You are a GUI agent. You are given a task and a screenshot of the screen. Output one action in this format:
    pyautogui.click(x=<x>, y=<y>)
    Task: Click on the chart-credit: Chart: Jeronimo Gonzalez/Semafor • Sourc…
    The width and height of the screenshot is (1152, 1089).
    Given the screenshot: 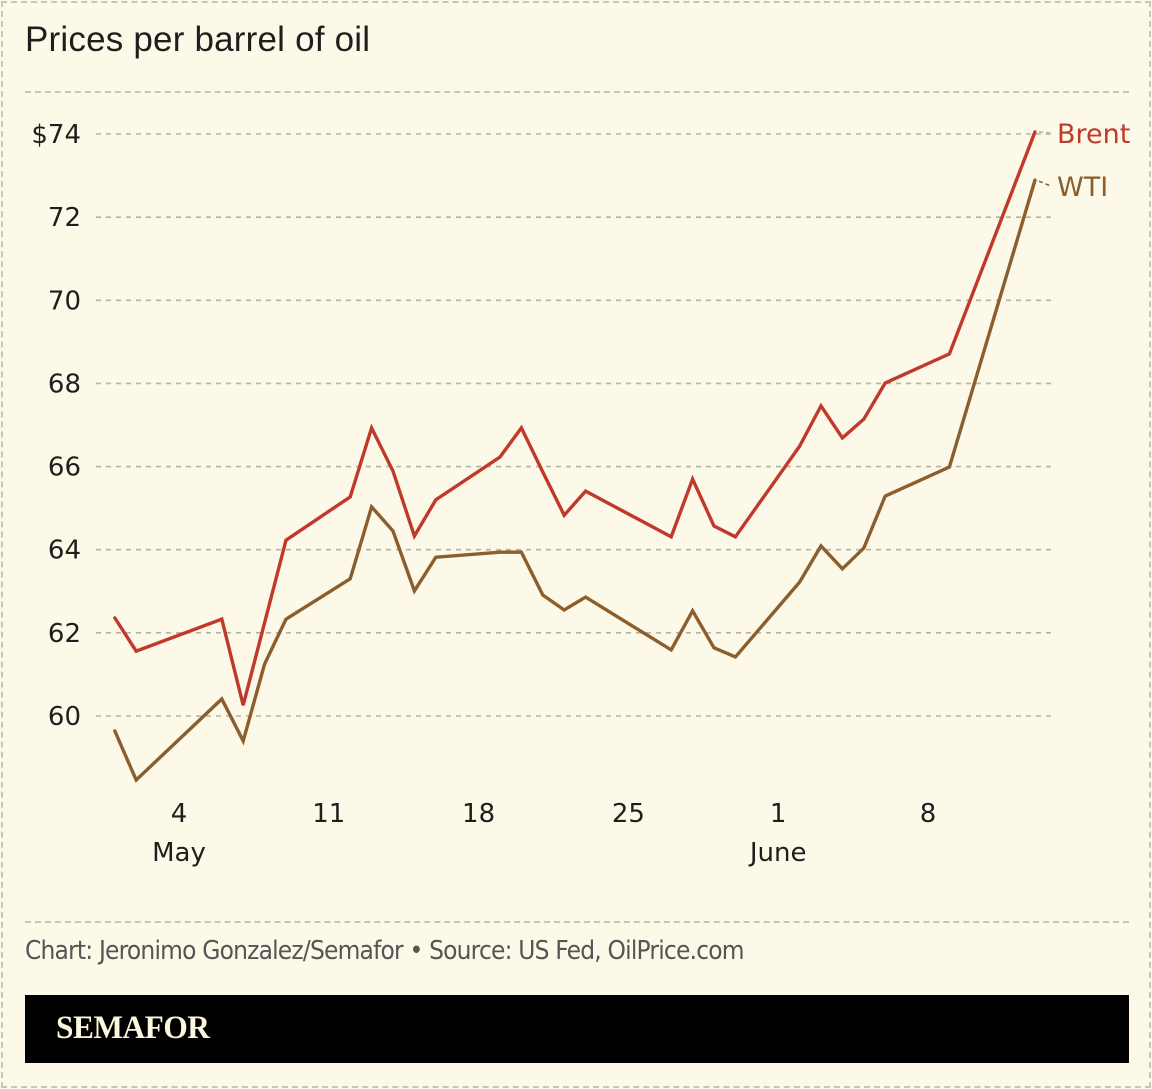 What is the action you would take?
    pyautogui.click(x=385, y=951)
    